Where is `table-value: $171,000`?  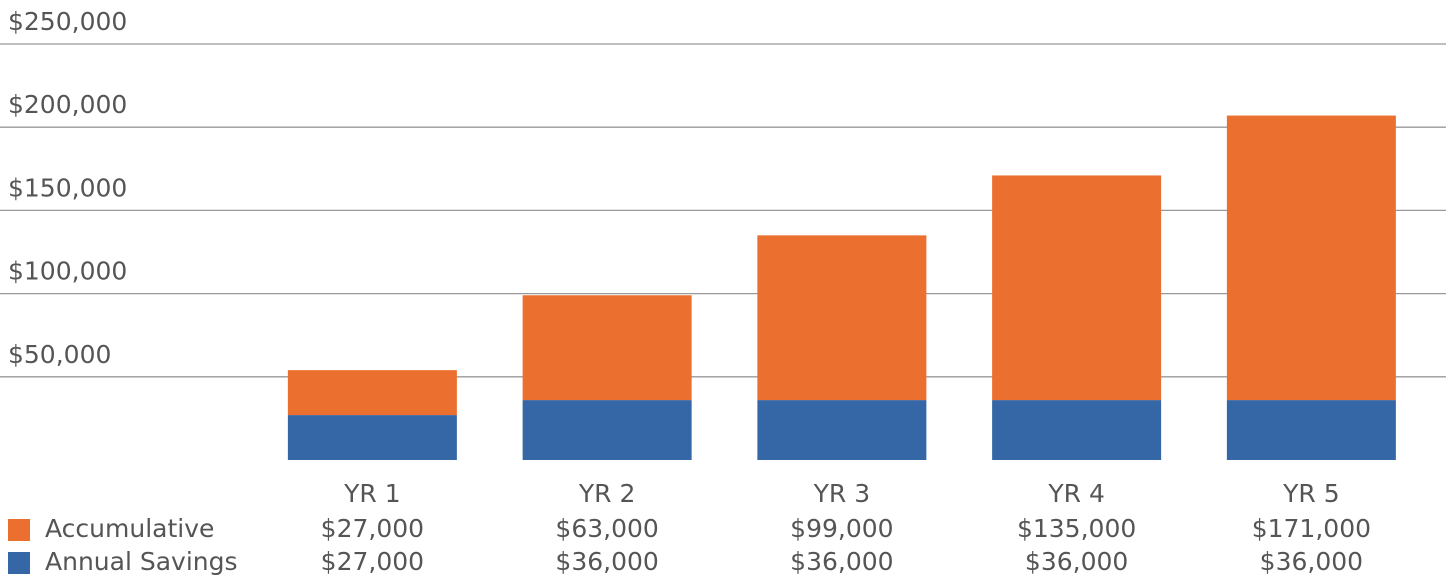
table-value: $171,000 is located at coordinates (1311, 528).